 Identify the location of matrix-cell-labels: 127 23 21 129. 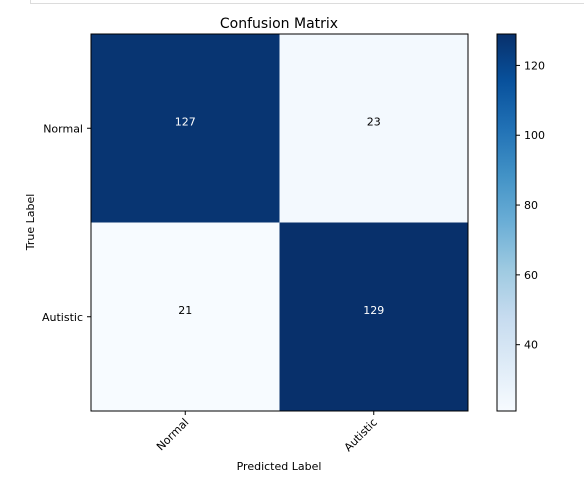
(280, 216).